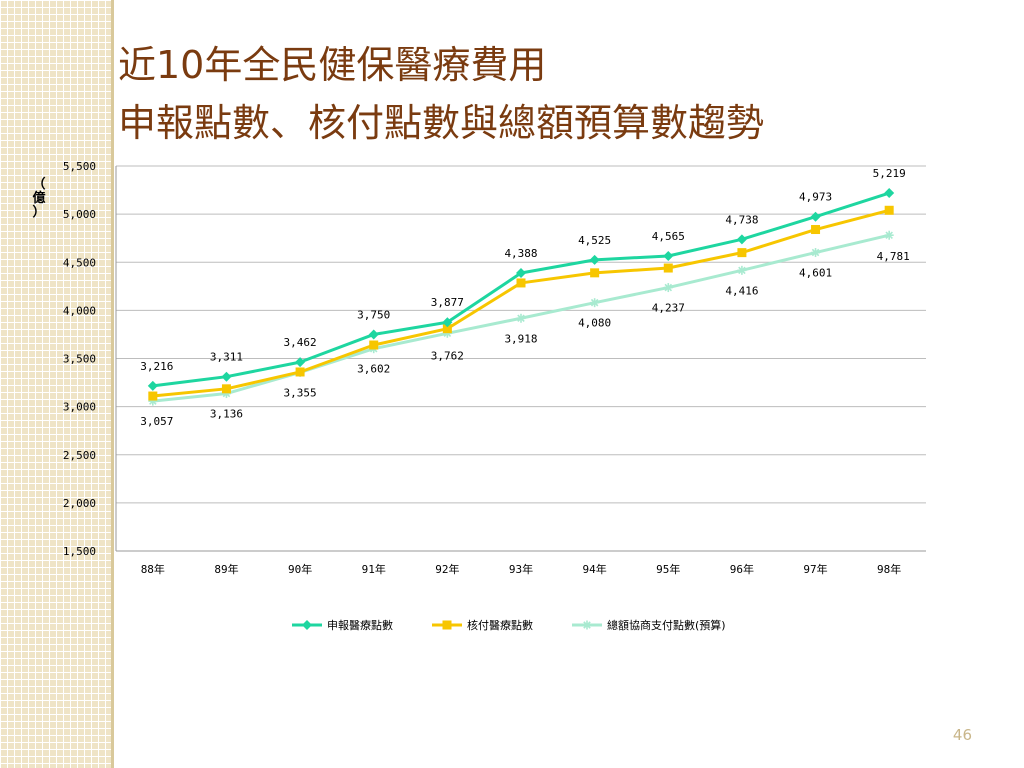  I want to click on decorative-divider, so click(112, 384).